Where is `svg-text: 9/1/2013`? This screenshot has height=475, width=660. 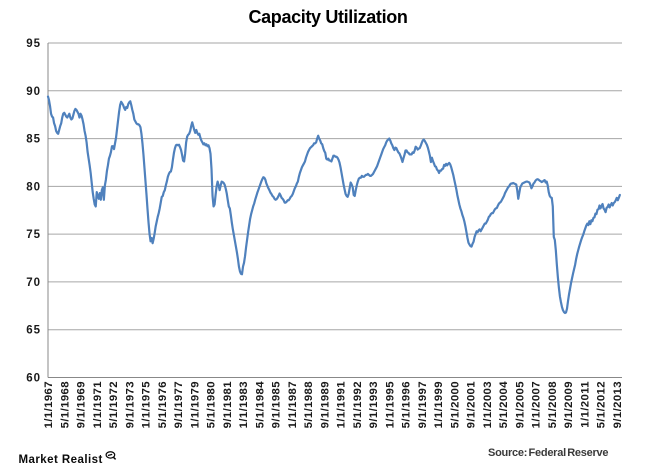 svg-text: 9/1/2013 is located at coordinates (618, 404).